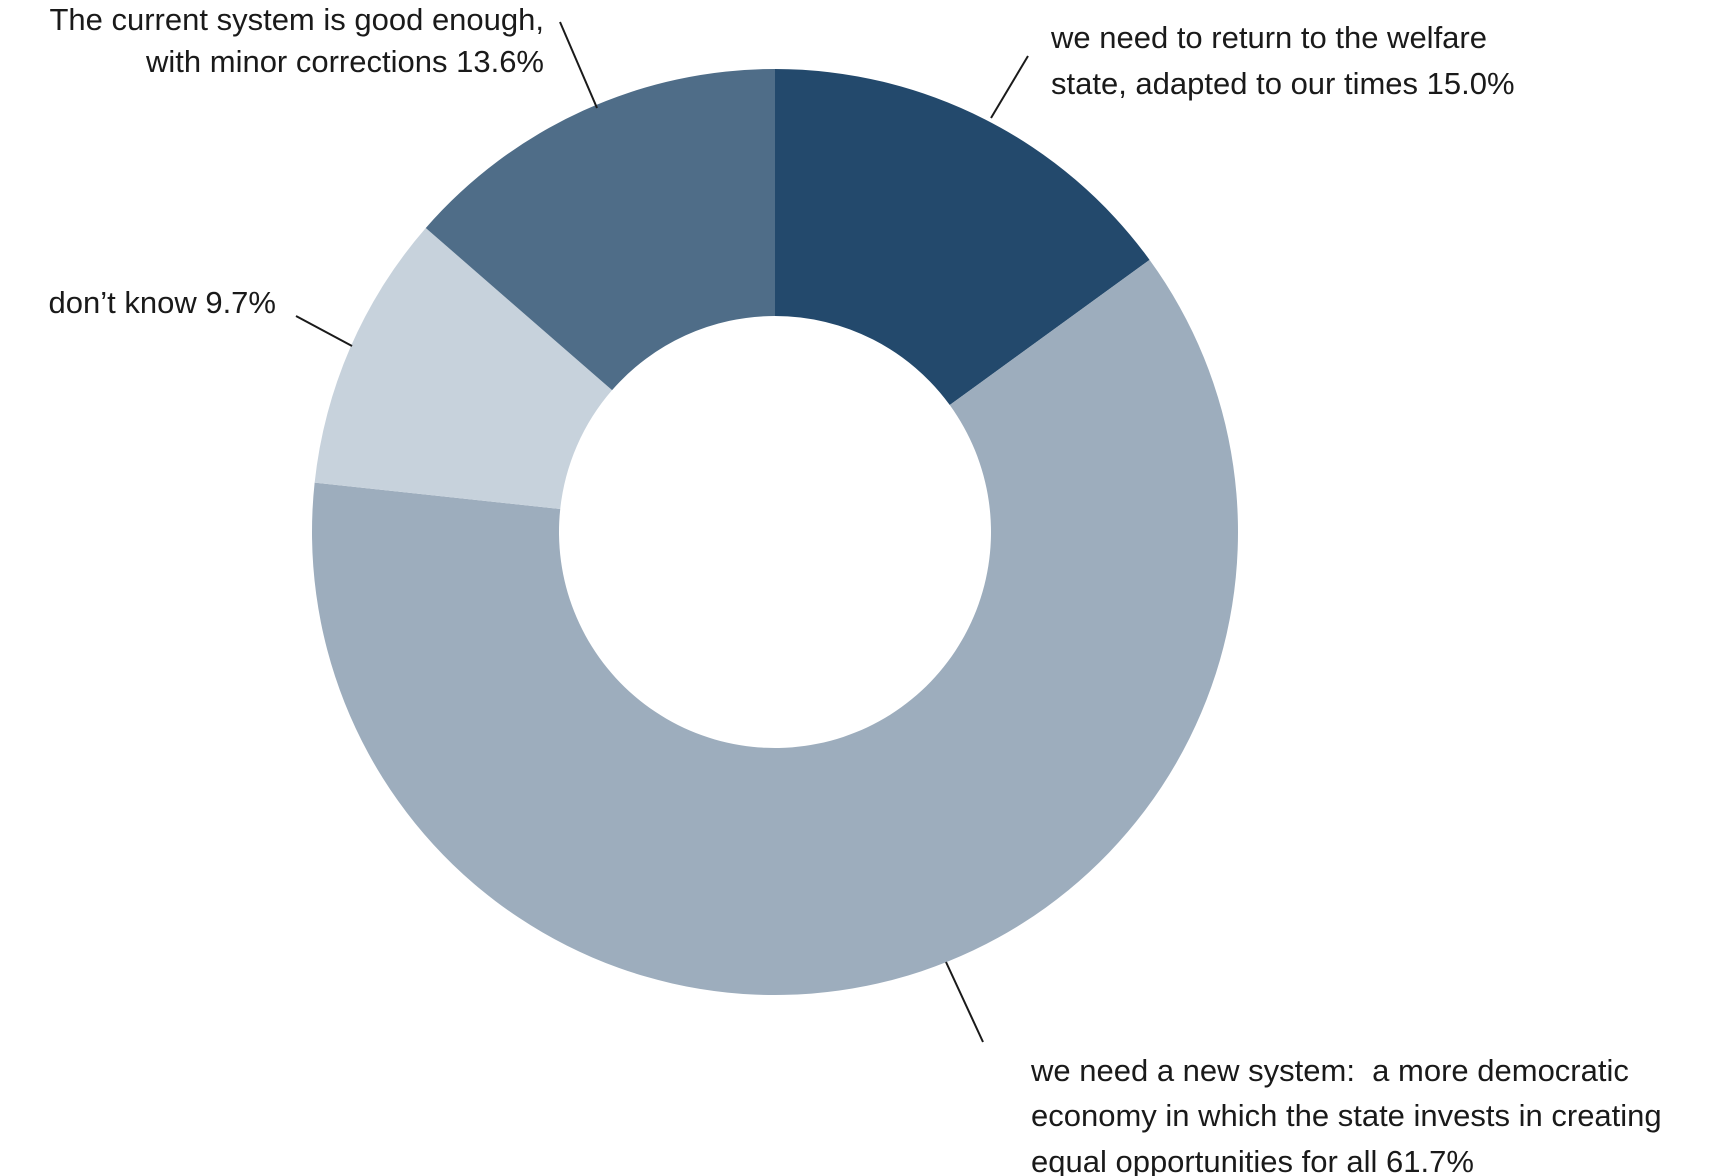  I want to click on slice-value-label-0: 15.0%, so click(1466, 83).